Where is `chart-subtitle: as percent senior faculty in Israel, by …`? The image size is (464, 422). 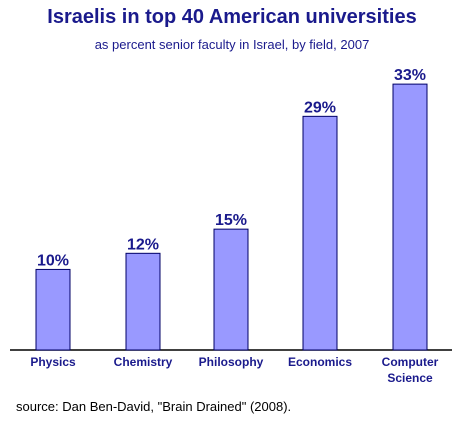 chart-subtitle: as percent senior faculty in Israel, by … is located at coordinates (232, 44).